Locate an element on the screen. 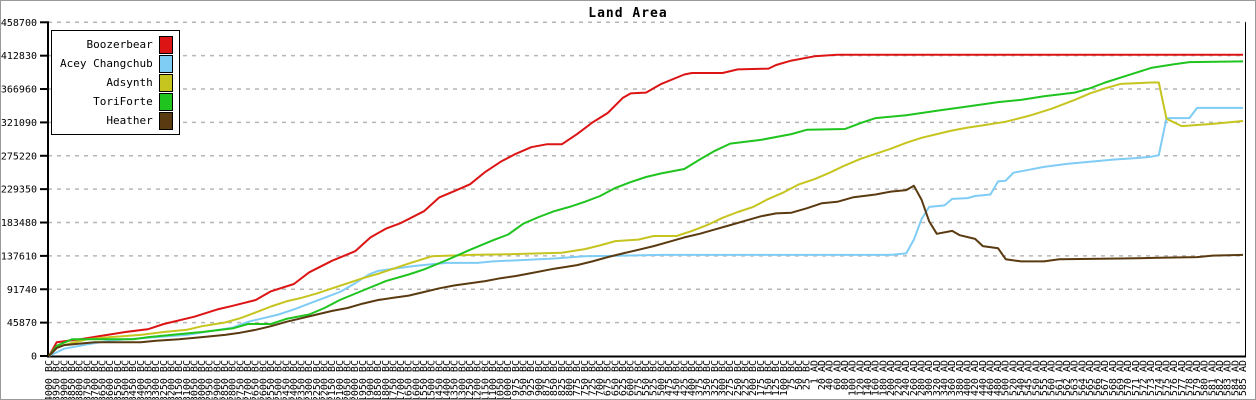 The height and width of the screenshot is (400, 1256). x-axis-label: 3550 BC is located at coordinates (118, 380).